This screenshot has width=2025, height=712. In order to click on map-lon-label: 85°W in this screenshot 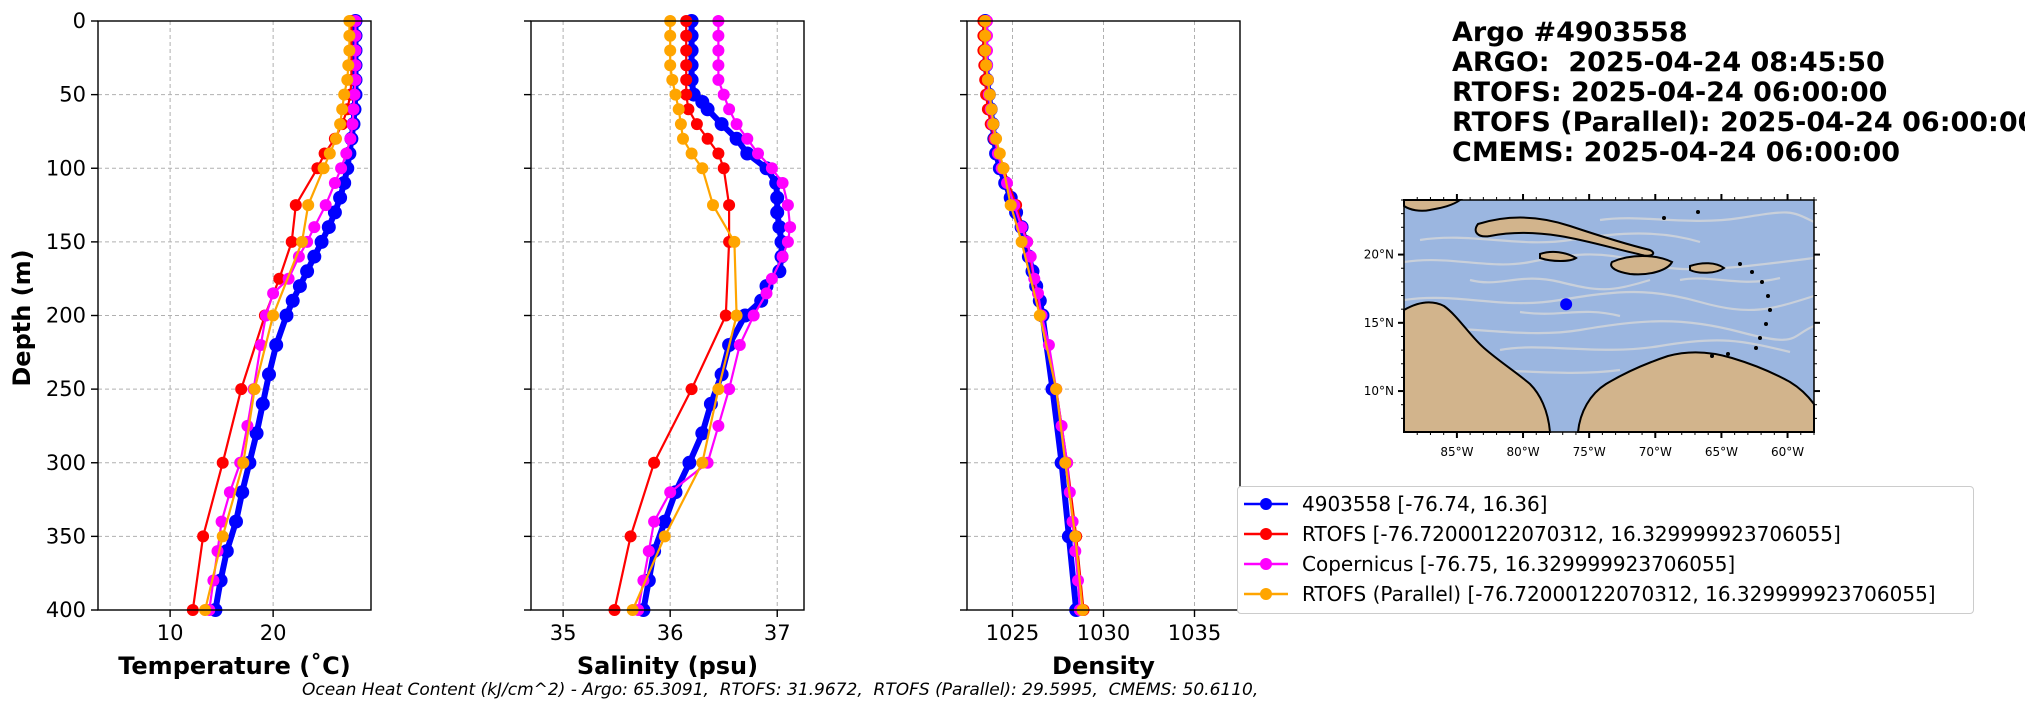, I will do `click(1456, 452)`.